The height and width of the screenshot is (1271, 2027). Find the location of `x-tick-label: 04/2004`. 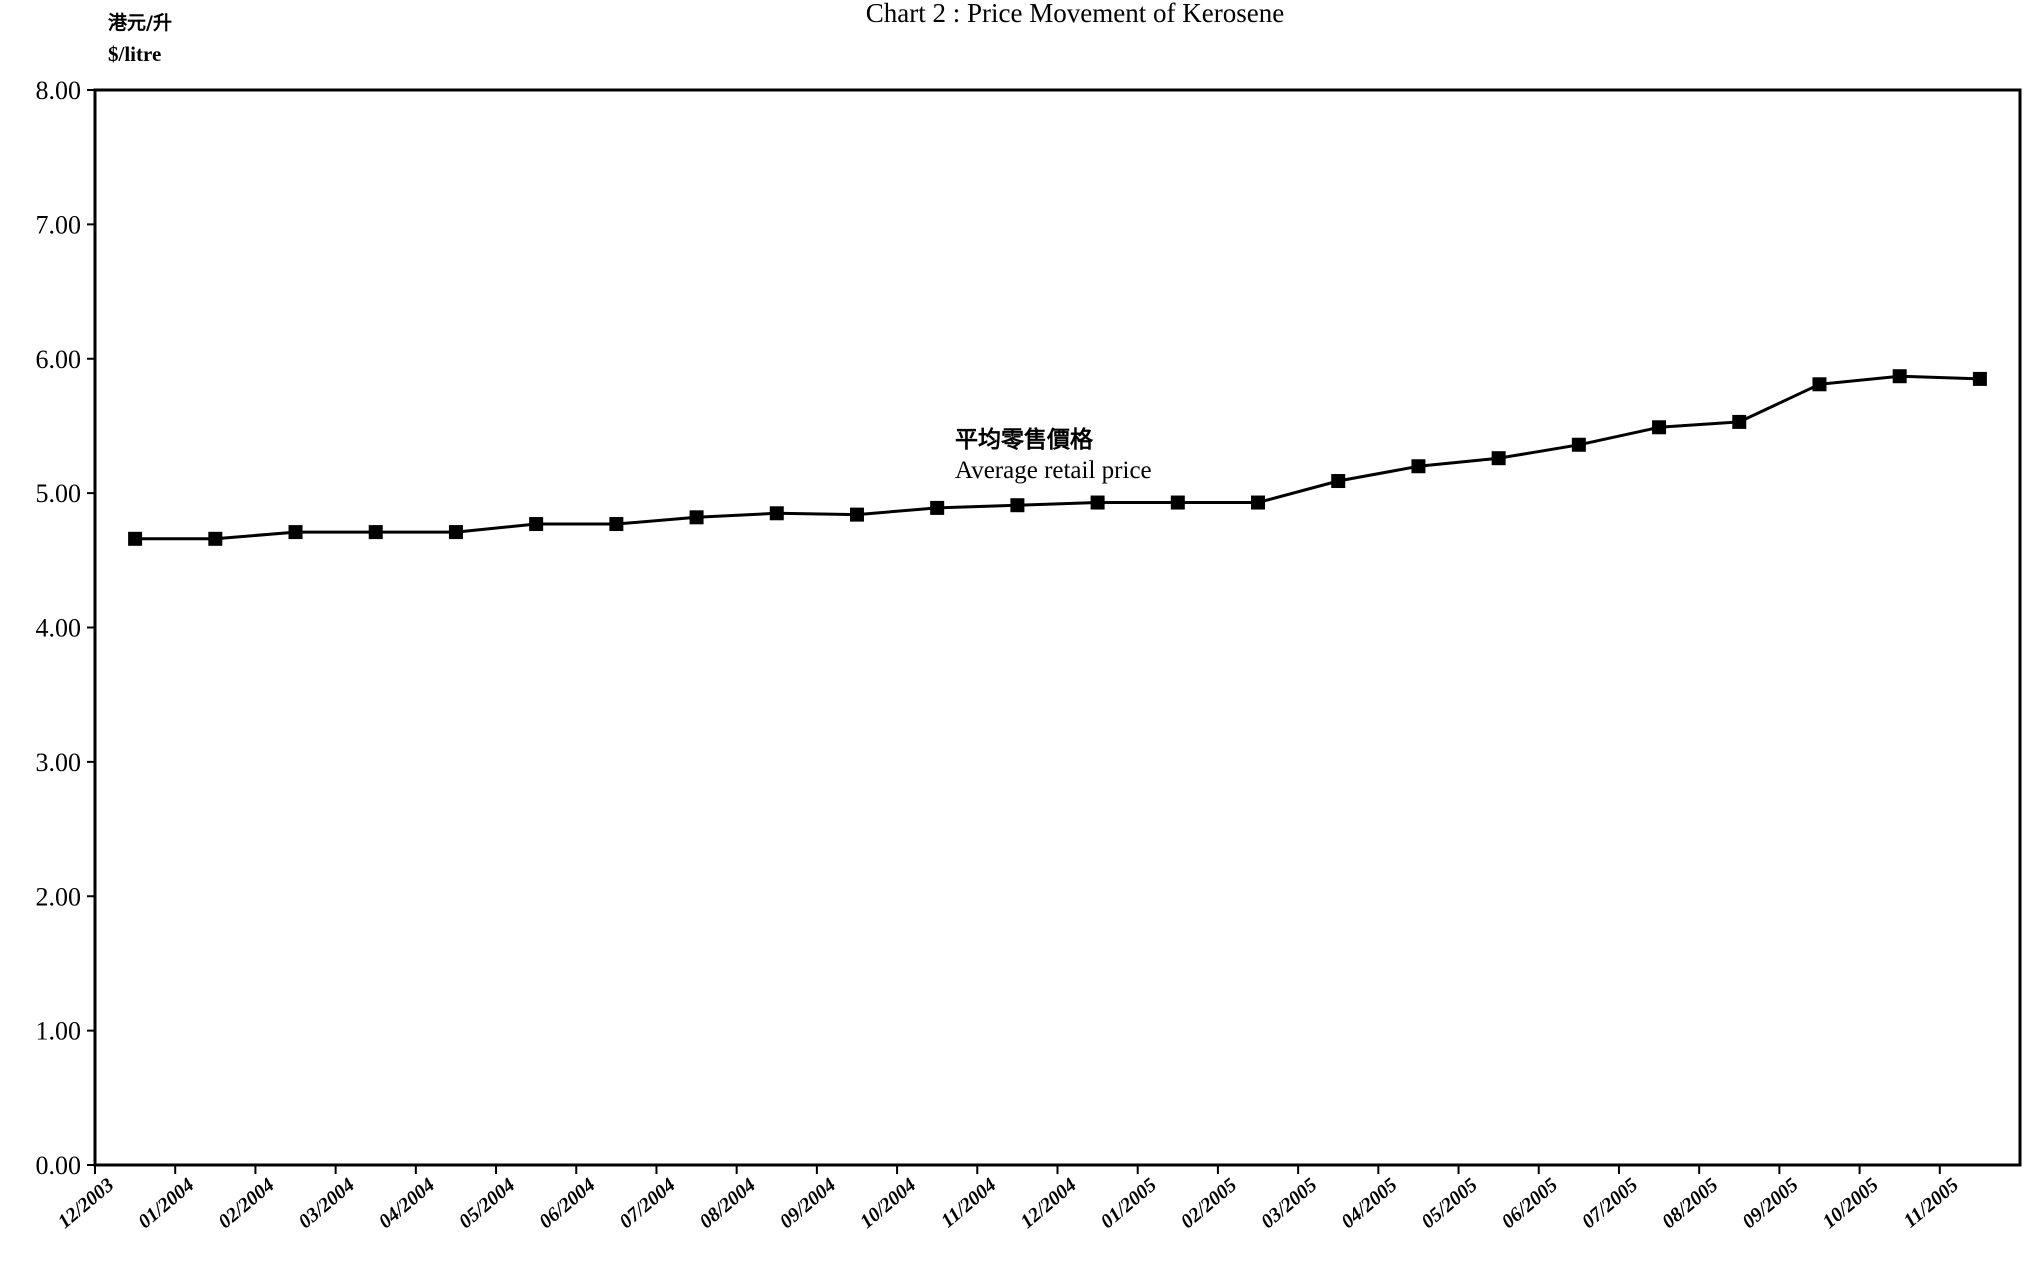

x-tick-label: 04/2004 is located at coordinates (407, 1203).